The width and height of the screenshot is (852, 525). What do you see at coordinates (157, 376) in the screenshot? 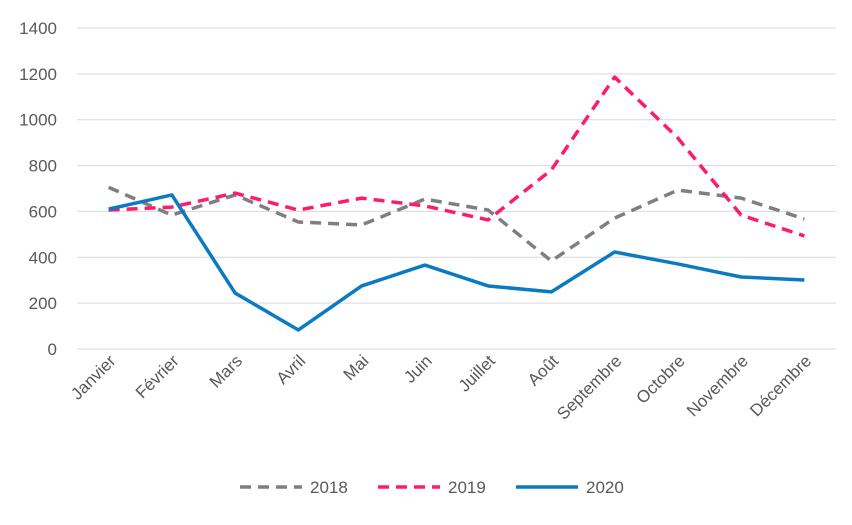
I see `x-tick-label: Février` at bounding box center [157, 376].